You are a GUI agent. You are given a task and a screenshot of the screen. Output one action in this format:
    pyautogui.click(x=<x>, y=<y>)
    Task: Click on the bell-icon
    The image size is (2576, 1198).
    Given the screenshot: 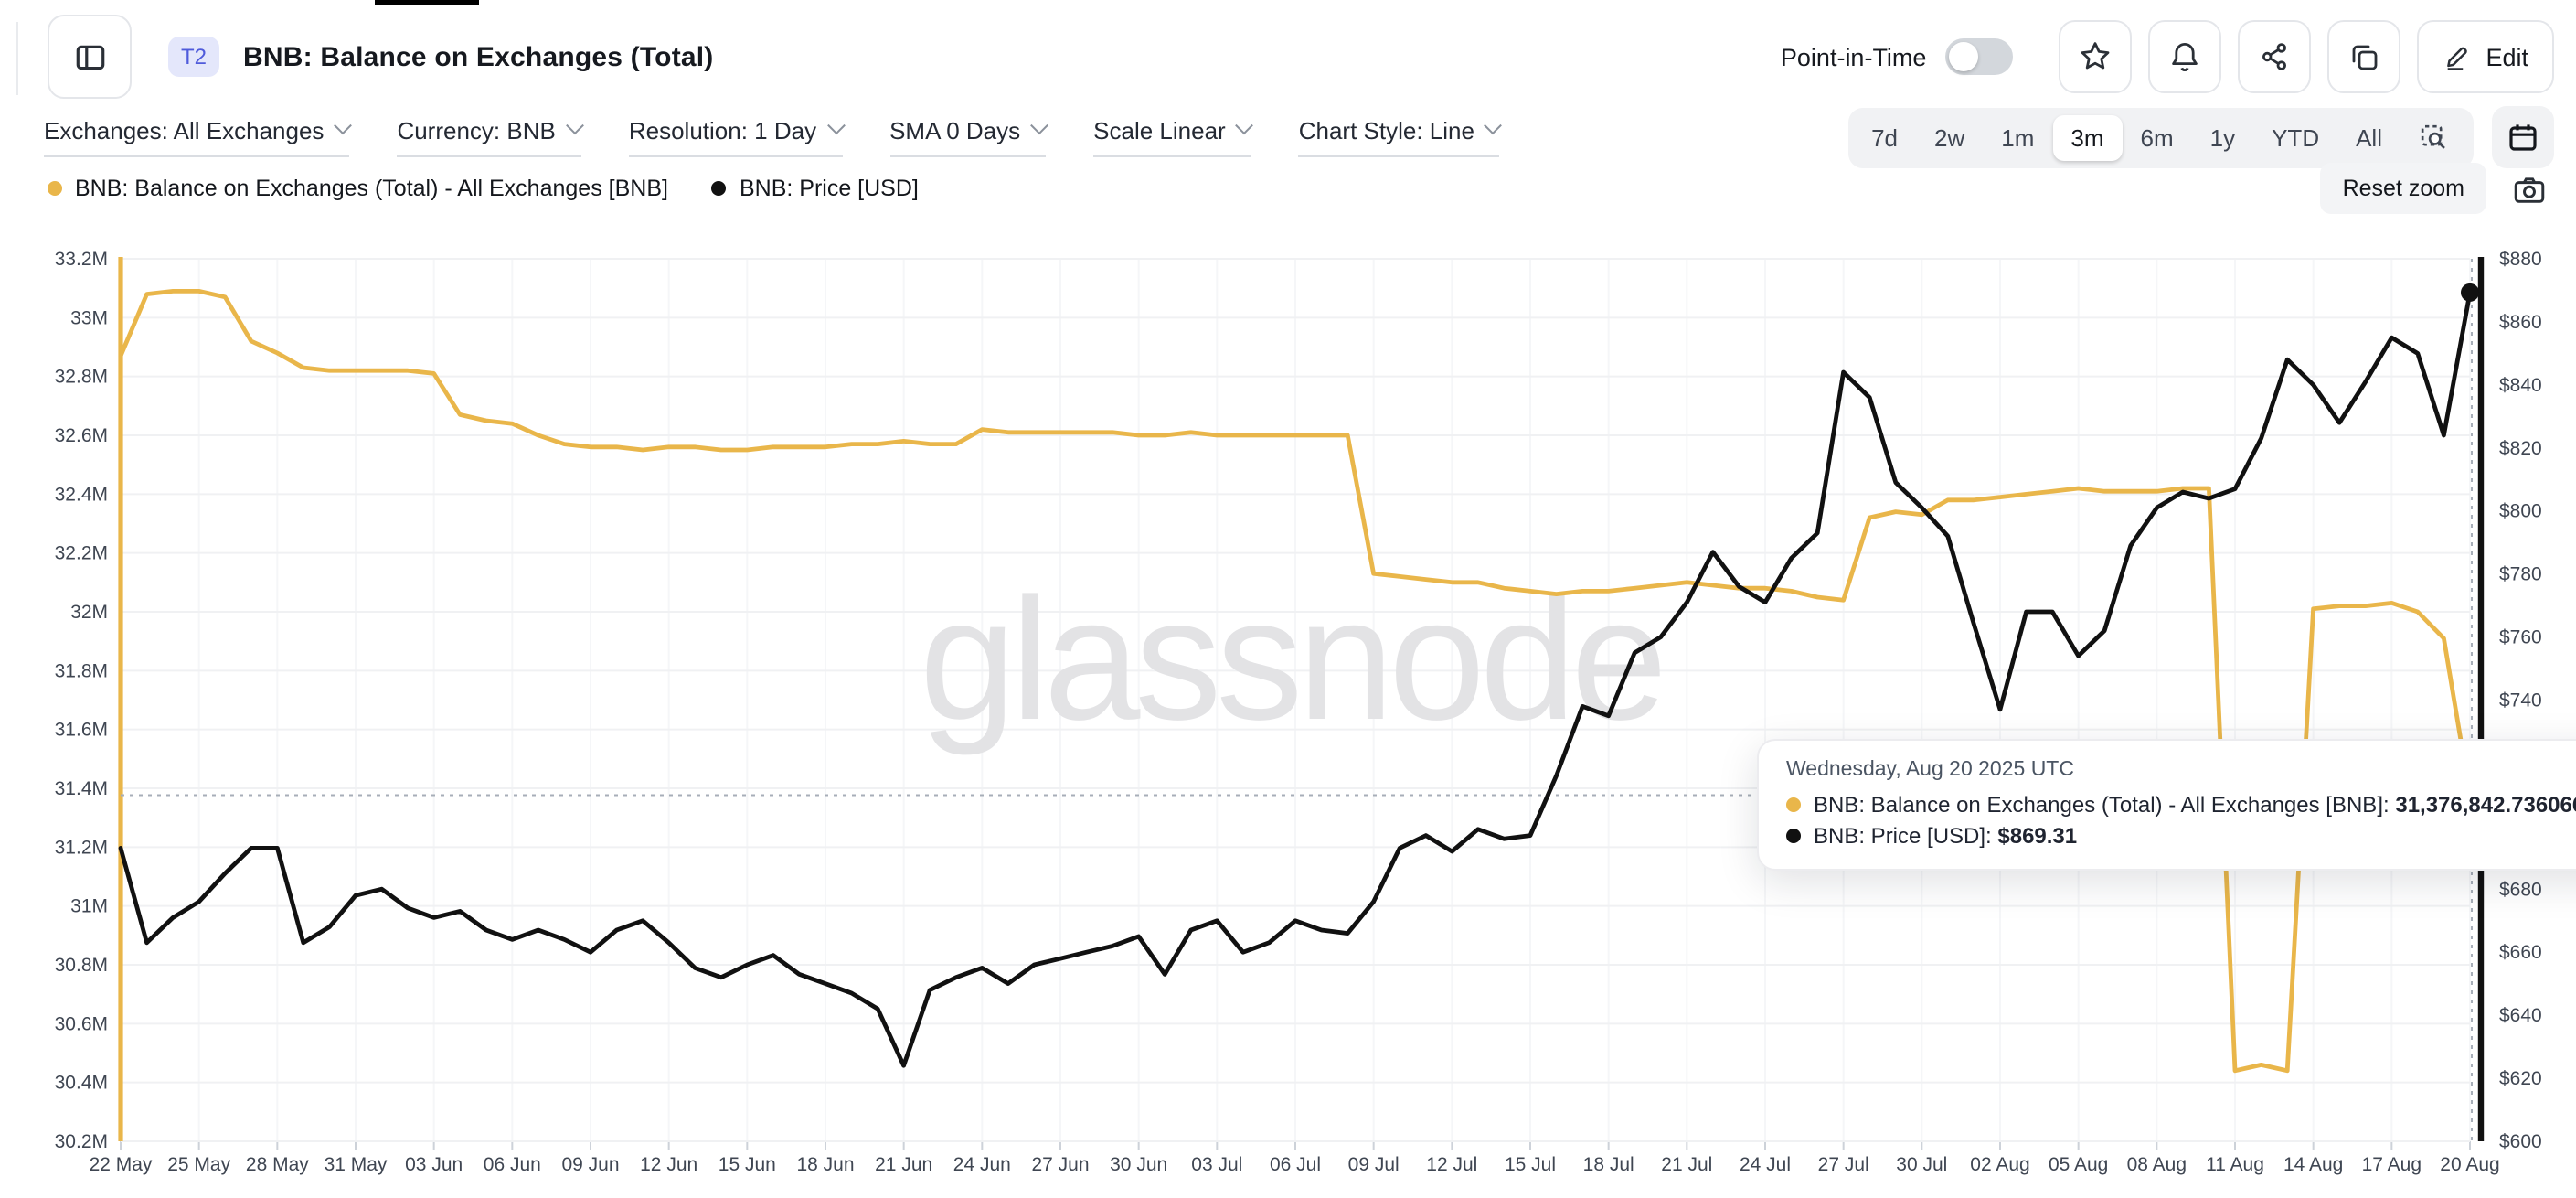 What is the action you would take?
    pyautogui.click(x=2184, y=58)
    